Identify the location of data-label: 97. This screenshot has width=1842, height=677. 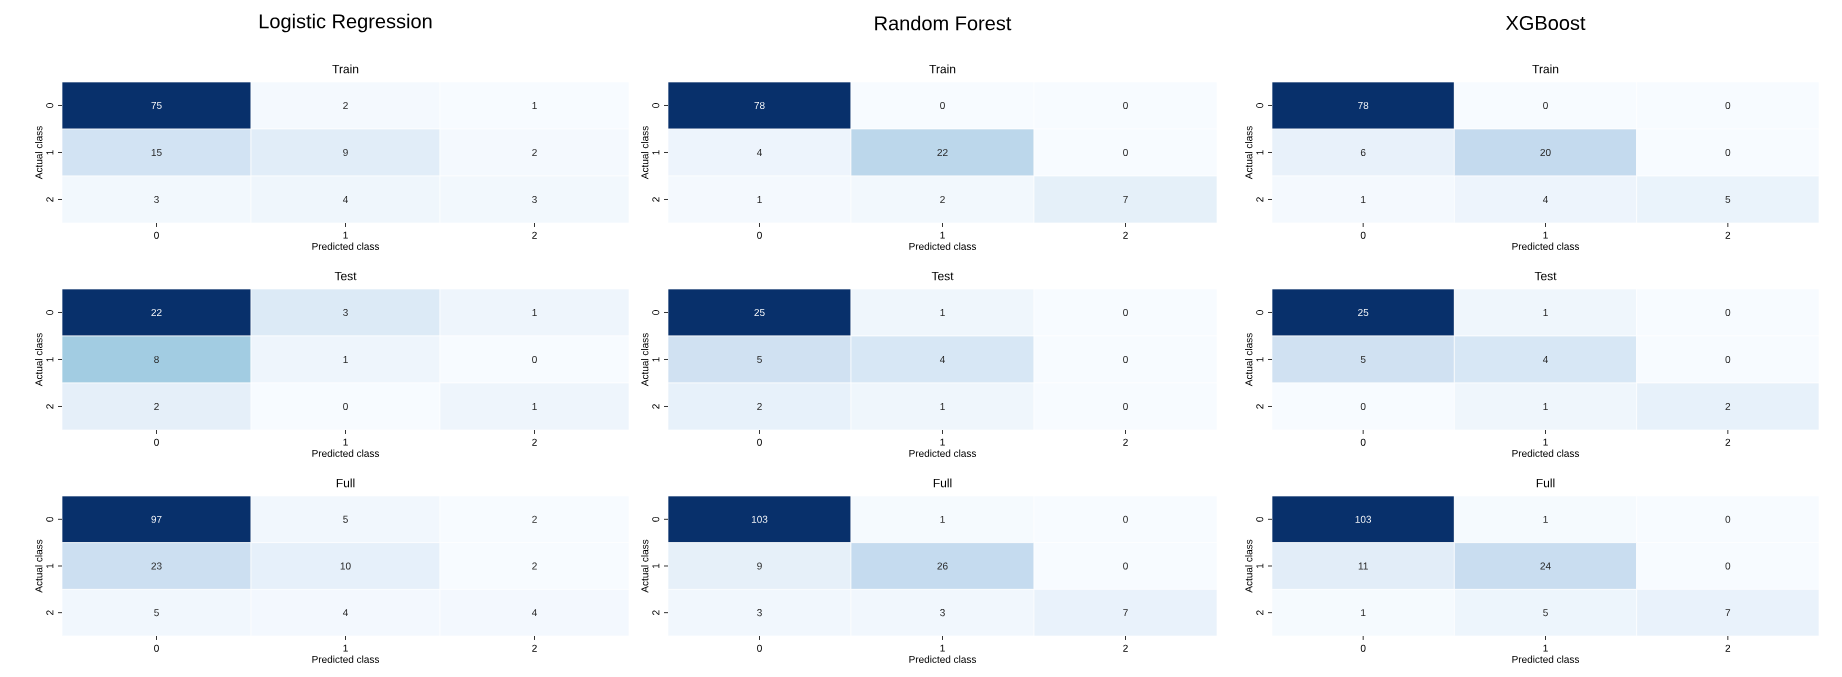
(156, 519).